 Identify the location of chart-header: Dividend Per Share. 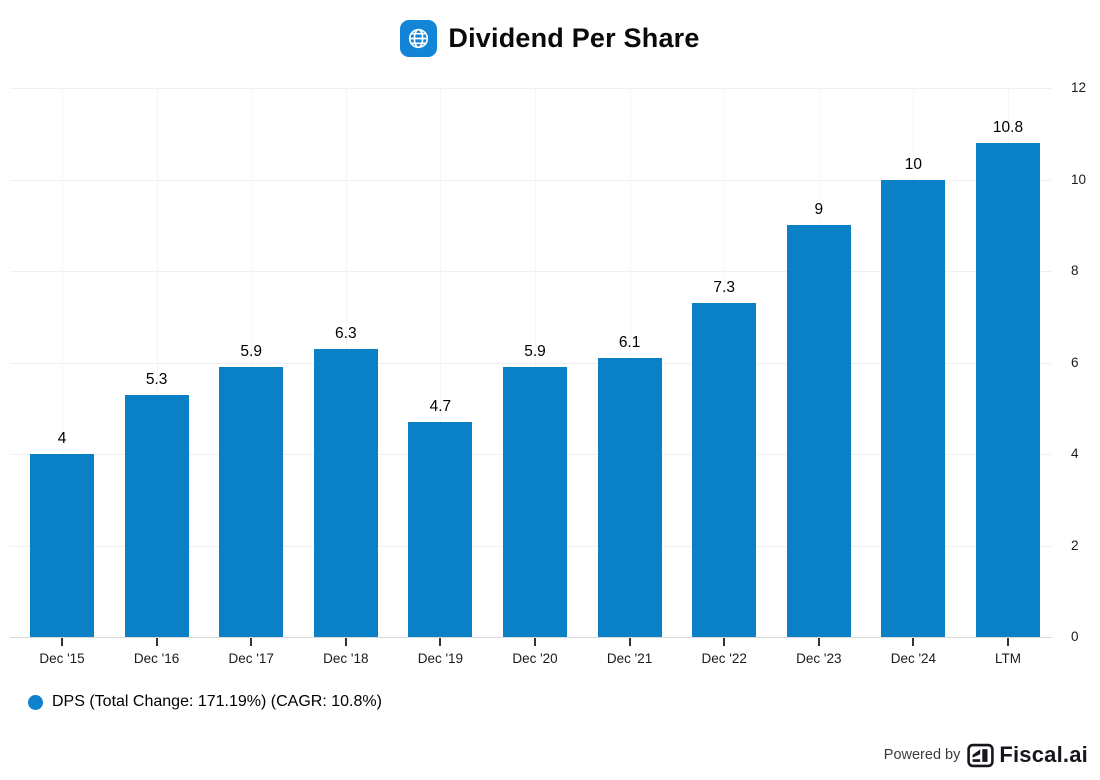
(550, 38).